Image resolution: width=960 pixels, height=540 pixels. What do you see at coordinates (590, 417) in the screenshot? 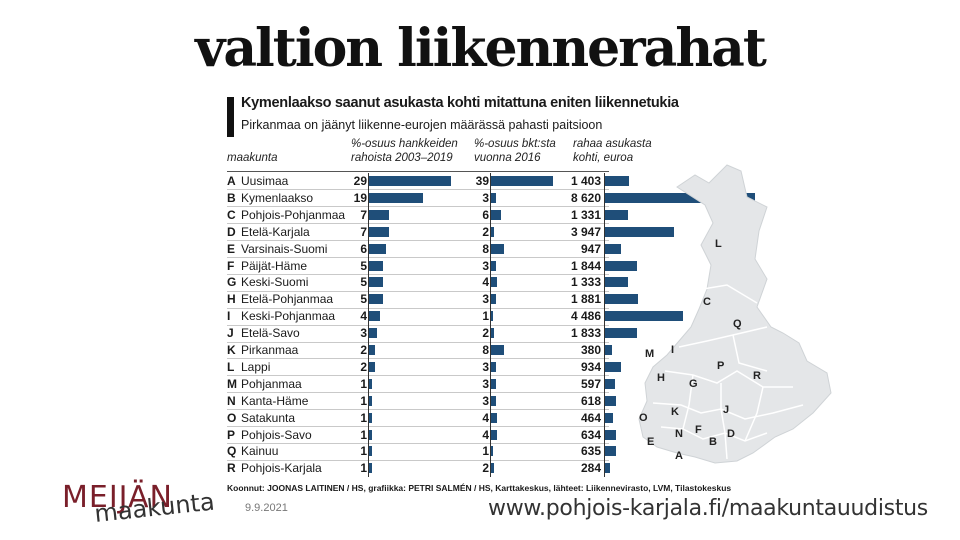
I see `per-capita-value-label: 464` at bounding box center [590, 417].